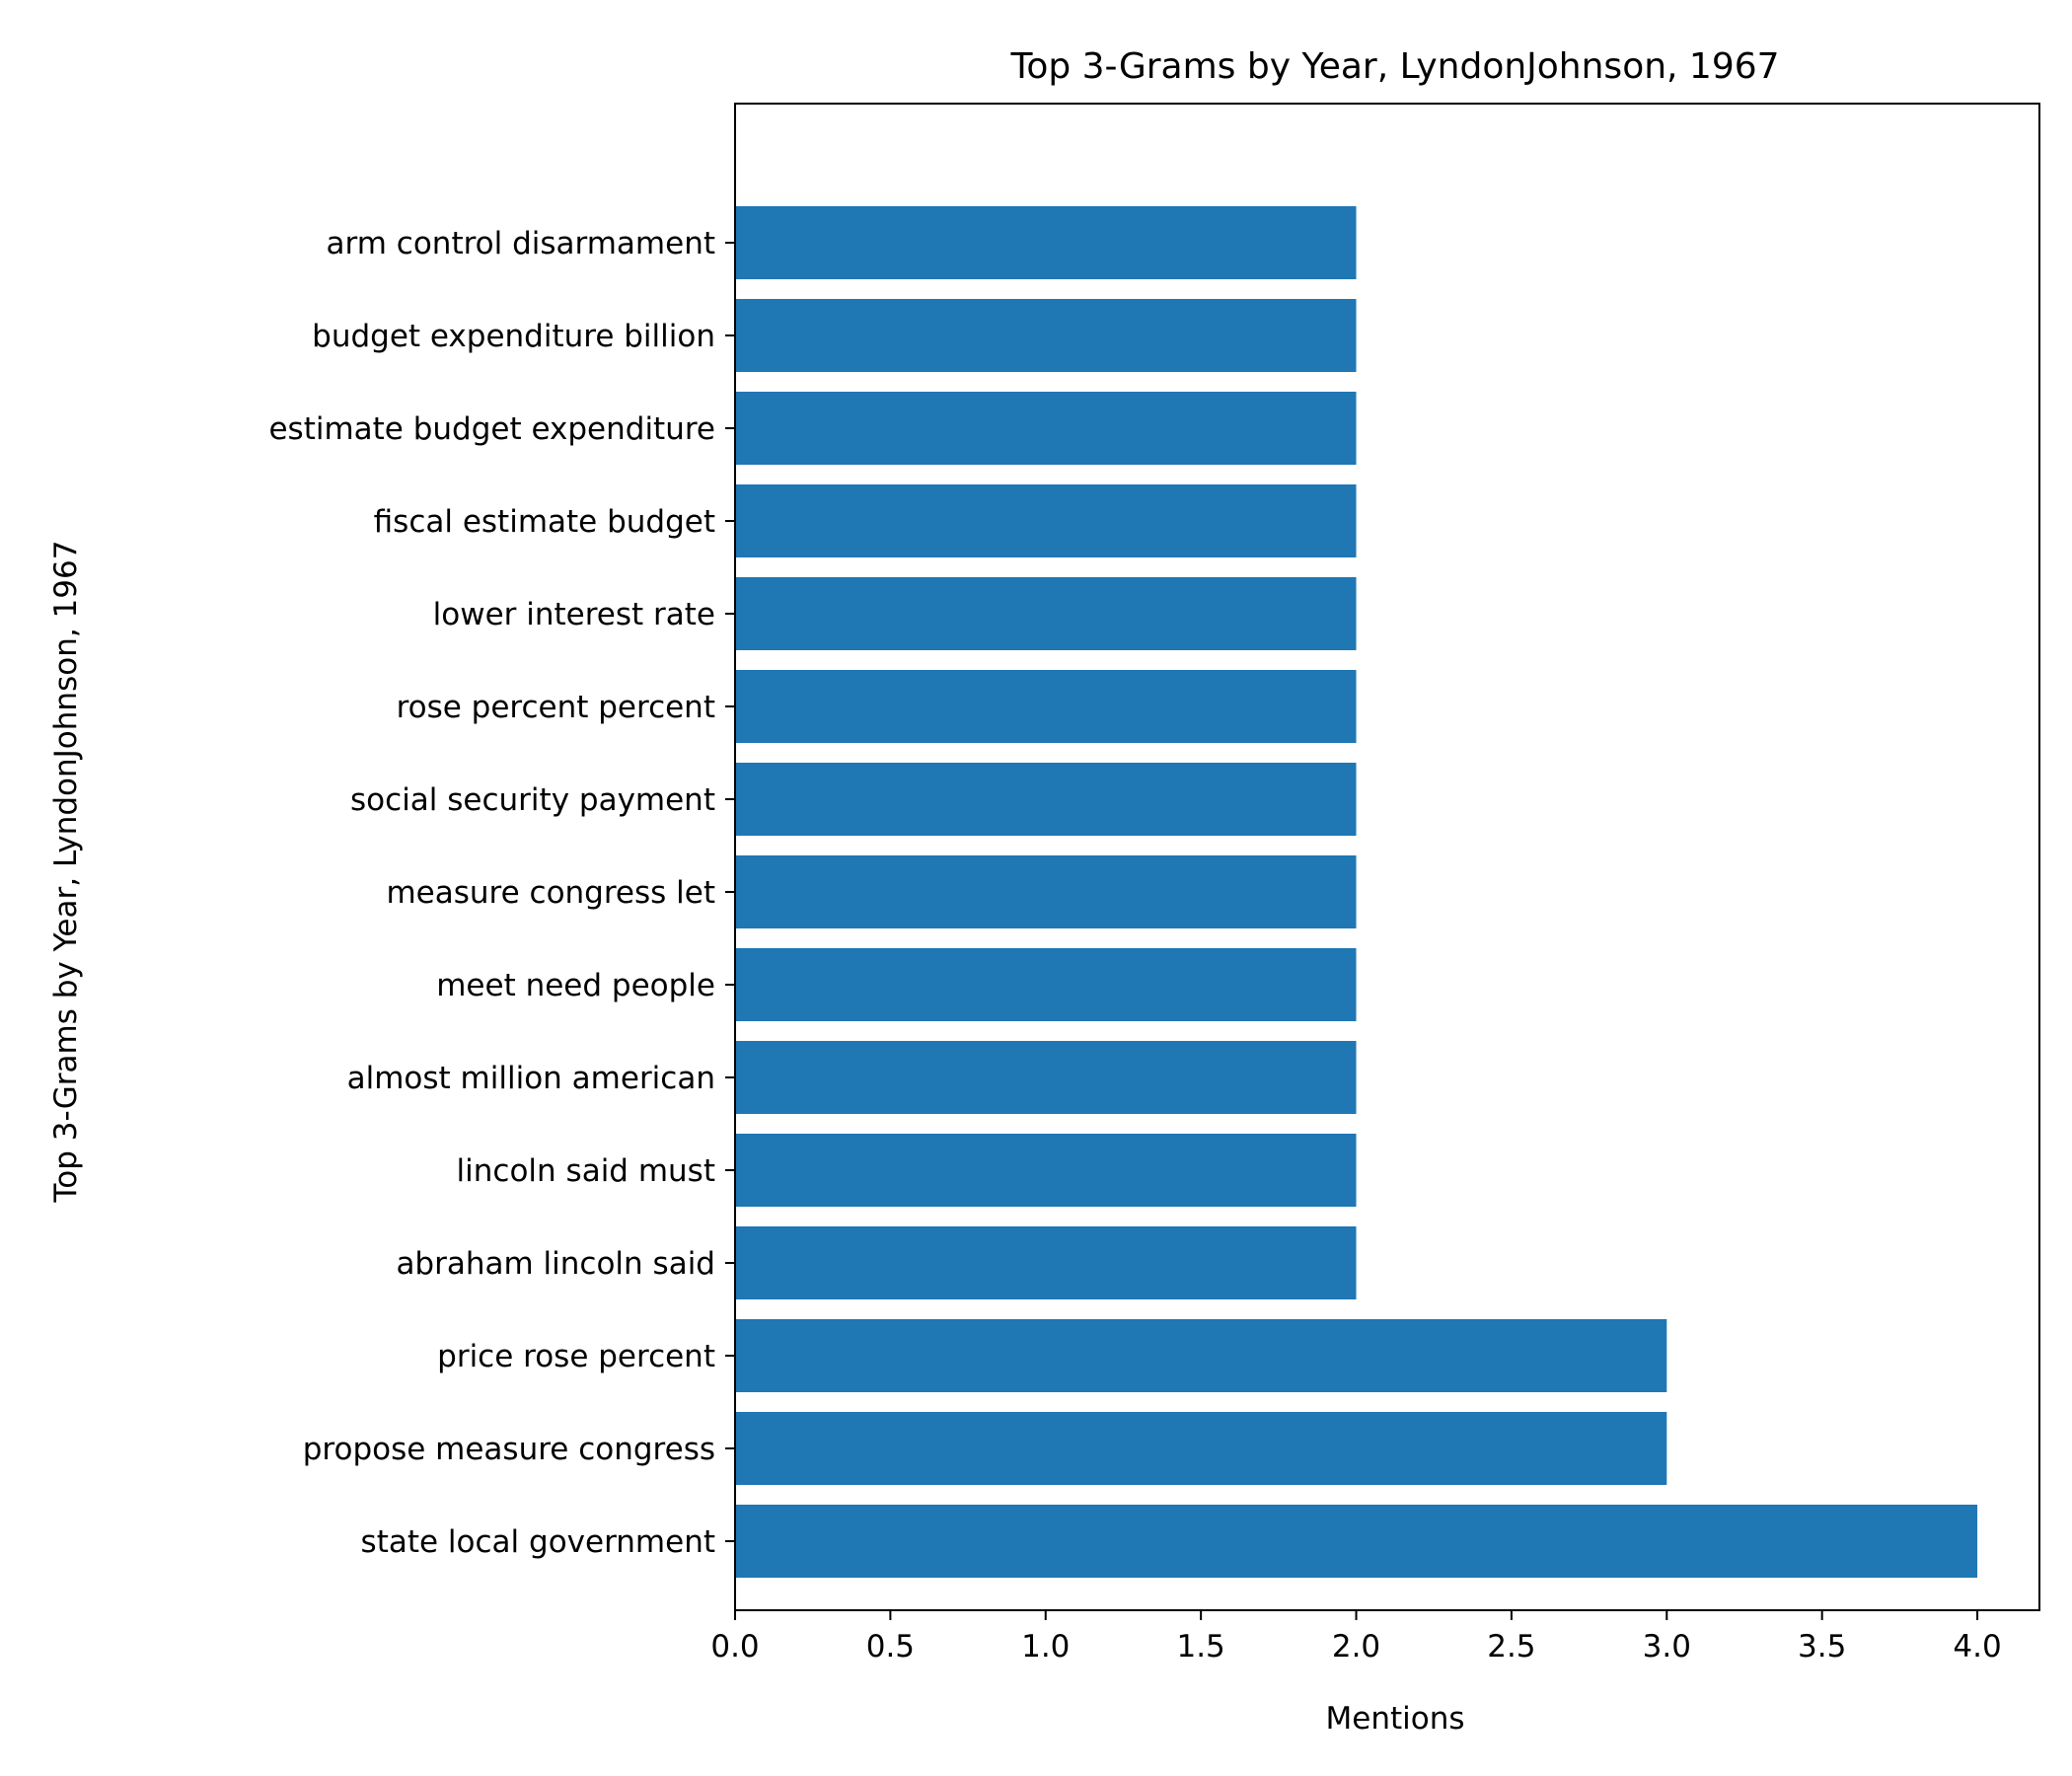 This screenshot has width=2072, height=1776. Describe the element at coordinates (576, 1357) in the screenshot. I see `y-tick-label: price rose percent` at that location.